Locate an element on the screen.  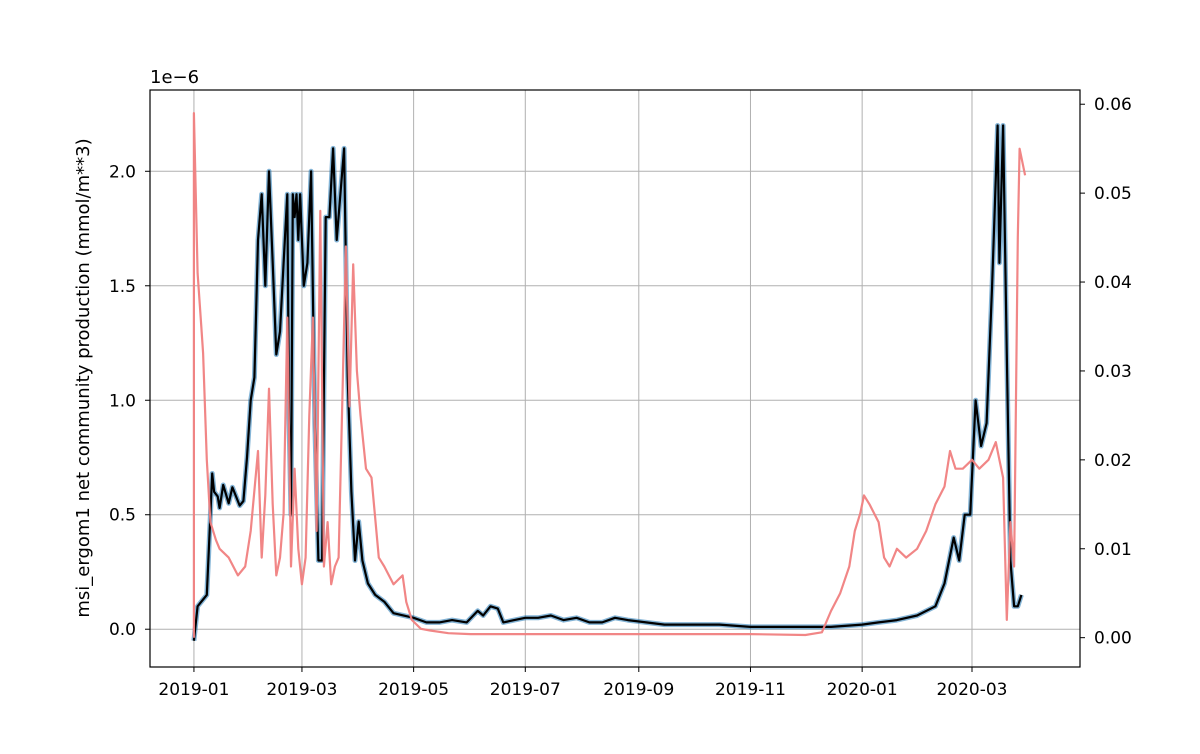
x-tick-label: 2019-01 is located at coordinates (193, 690).